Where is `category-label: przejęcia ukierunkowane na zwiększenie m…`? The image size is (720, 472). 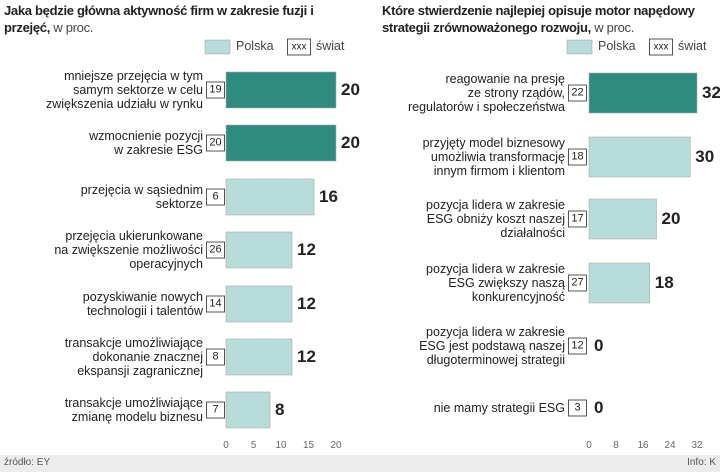 category-label: przejęcia ukierunkowane na zwiększenie m… is located at coordinates (128, 250).